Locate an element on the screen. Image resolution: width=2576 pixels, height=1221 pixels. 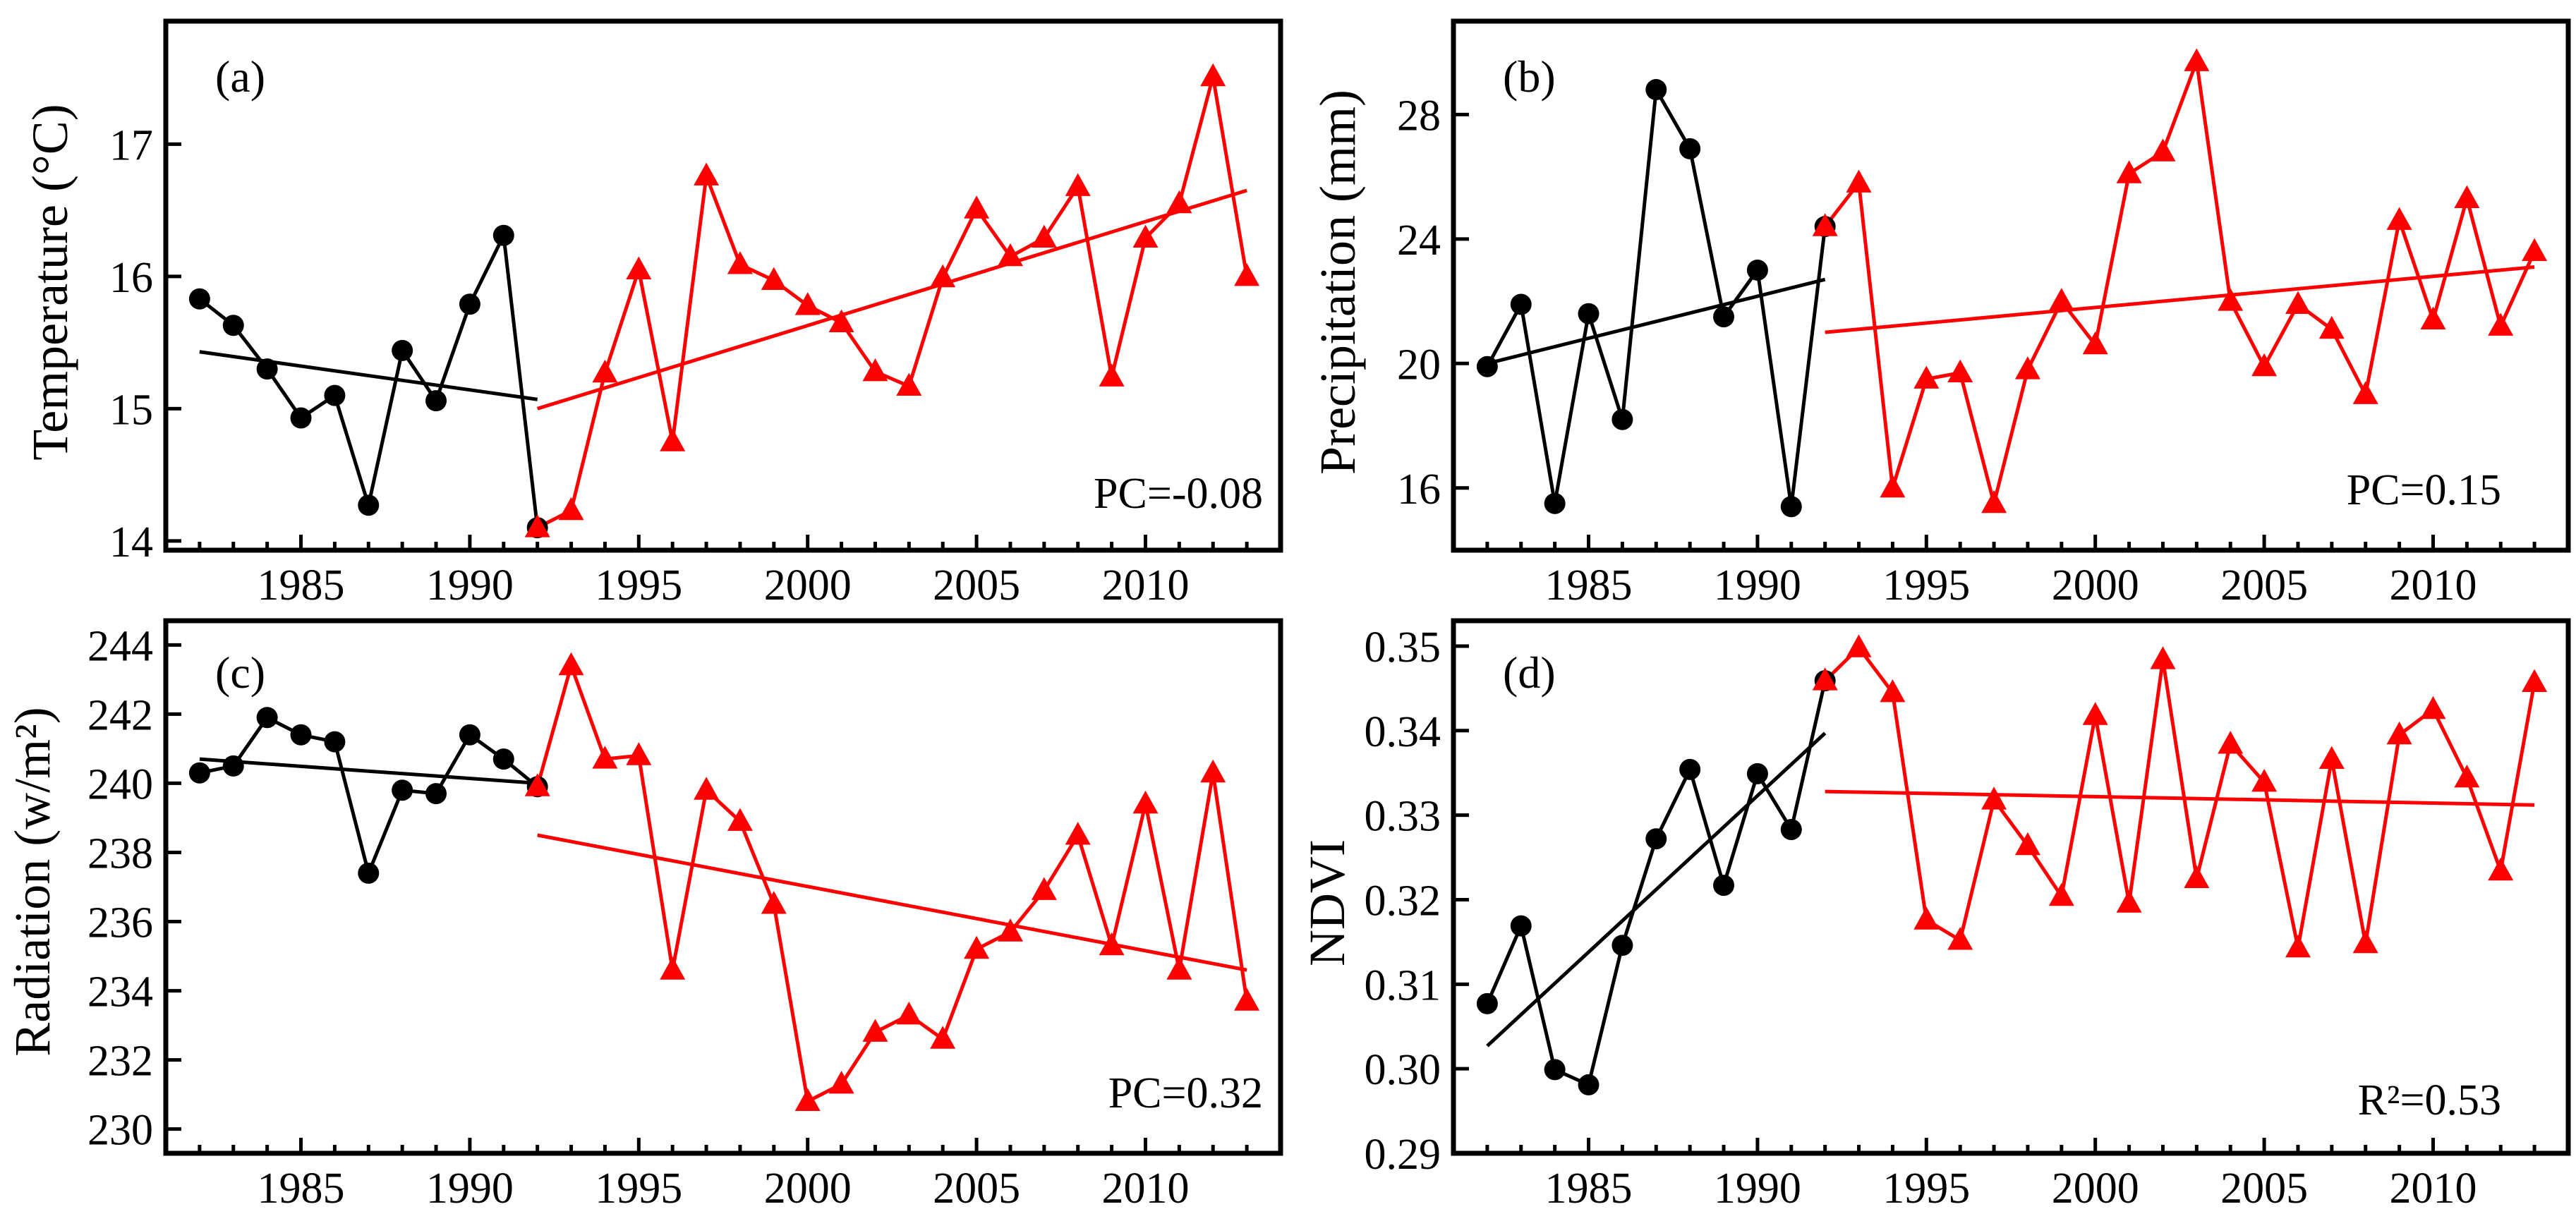
y-tick-label: 0.34 is located at coordinates (1403, 732).